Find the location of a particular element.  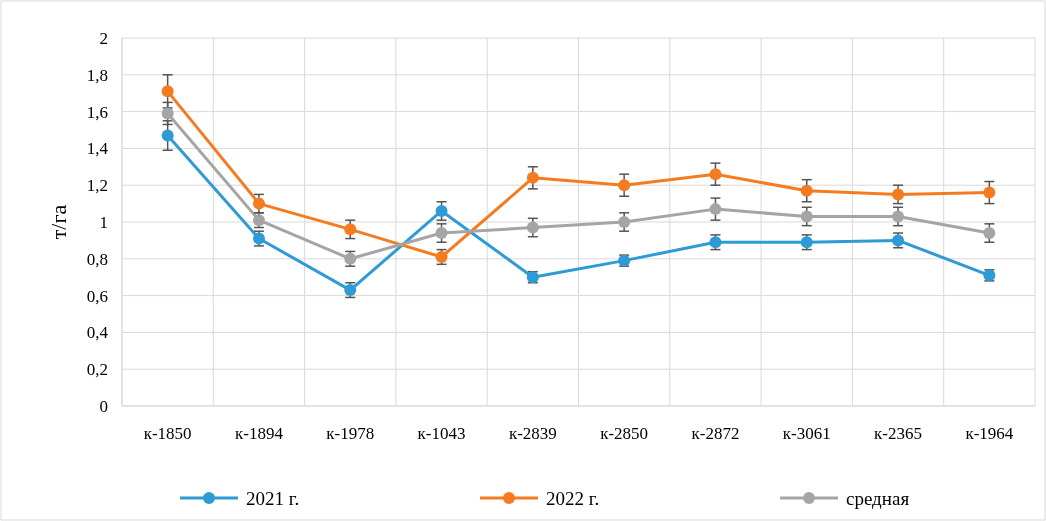

legend-label: 2022 г. is located at coordinates (573, 498).